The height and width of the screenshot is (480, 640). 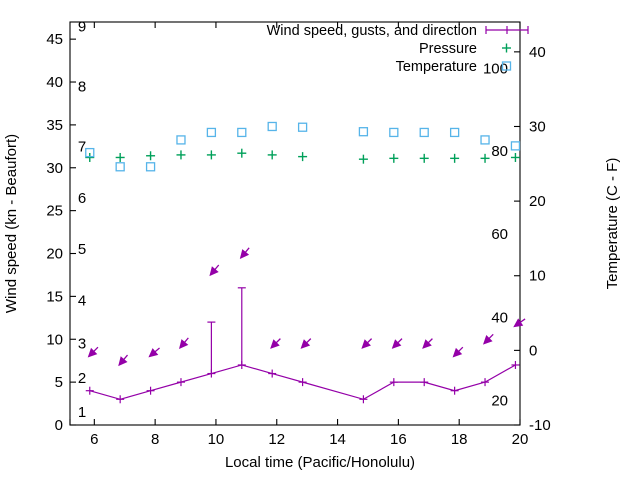 I want to click on legend-label-wind: Wind speed, gusts, and direction, so click(x=372, y=31).